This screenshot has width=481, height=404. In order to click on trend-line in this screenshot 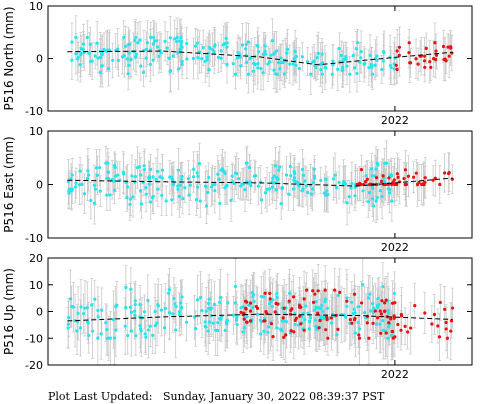, I will do `click(260, 58)`.